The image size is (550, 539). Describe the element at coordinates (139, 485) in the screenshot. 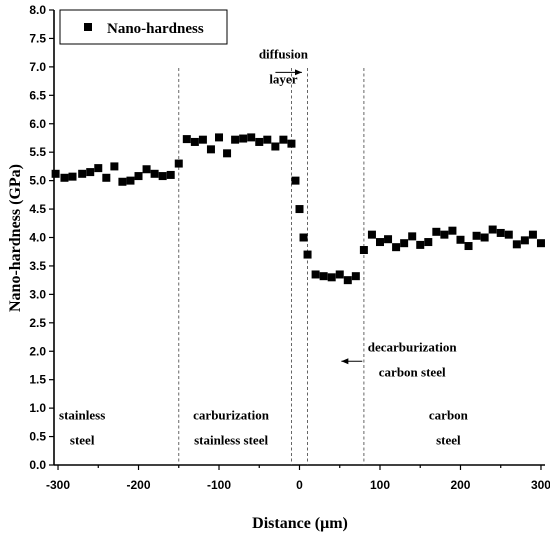

I see `x-tick-label: -200` at that location.